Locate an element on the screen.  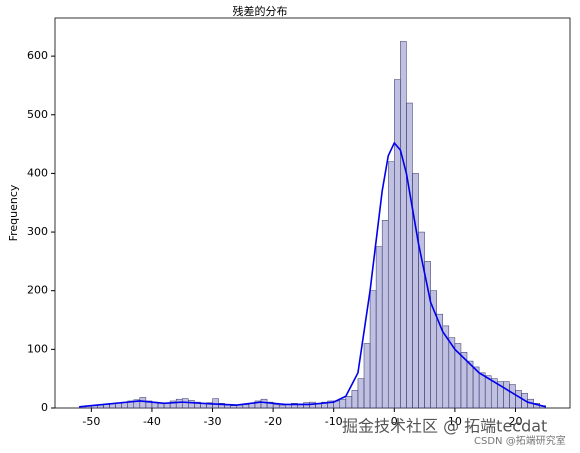
x-tick-label: -30 is located at coordinates (213, 421).